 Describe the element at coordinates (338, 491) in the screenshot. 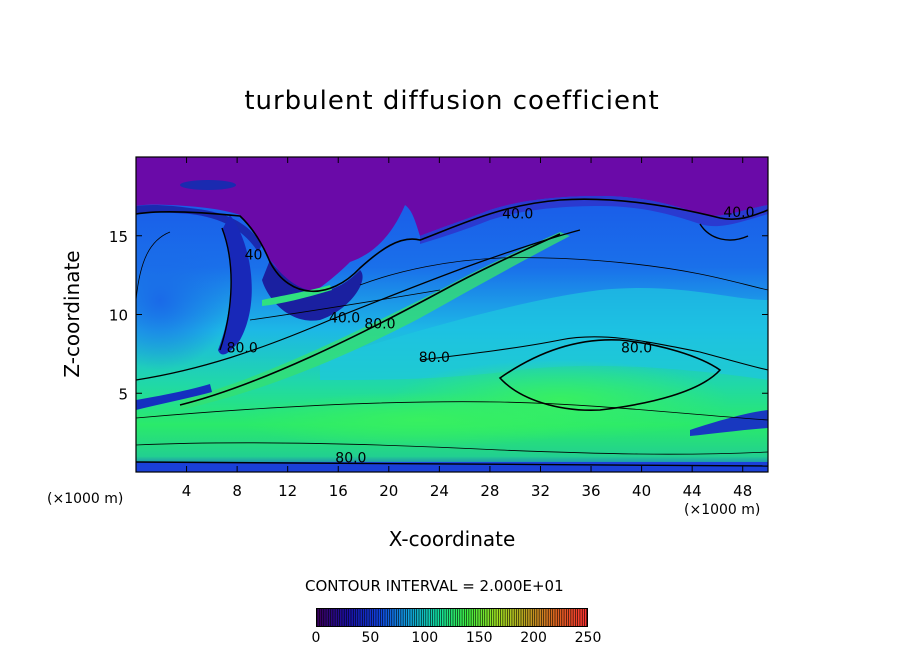

I see `x-tick-label: 16` at that location.